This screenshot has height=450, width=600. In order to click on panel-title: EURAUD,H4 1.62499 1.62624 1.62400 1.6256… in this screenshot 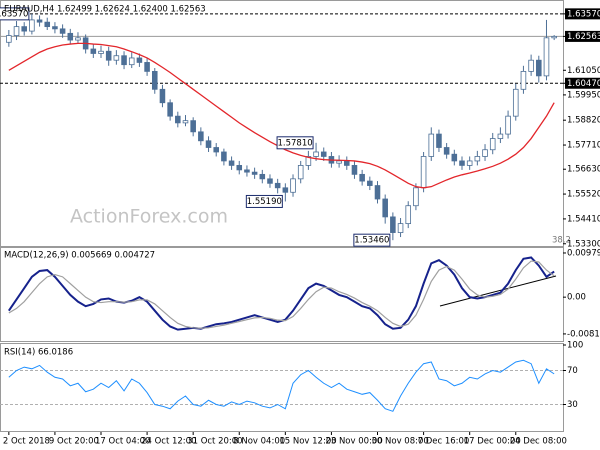, I will do `click(105, 10)`.